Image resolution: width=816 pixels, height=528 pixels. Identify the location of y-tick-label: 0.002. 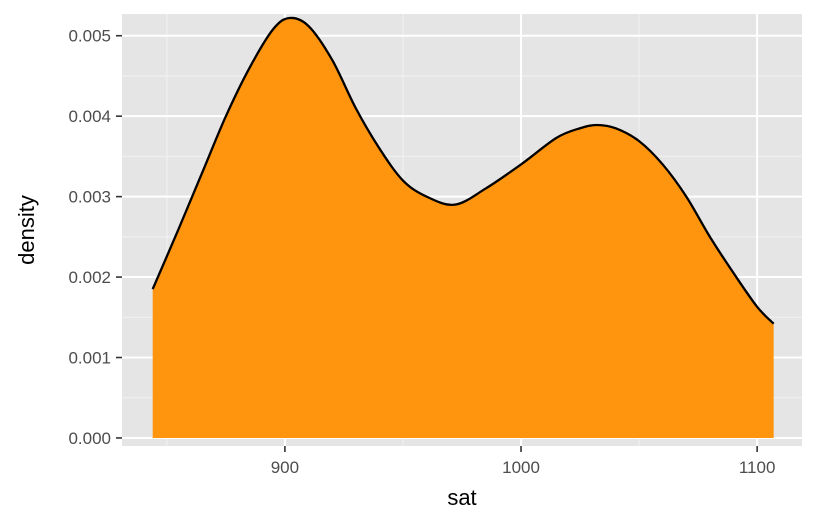
(89, 277).